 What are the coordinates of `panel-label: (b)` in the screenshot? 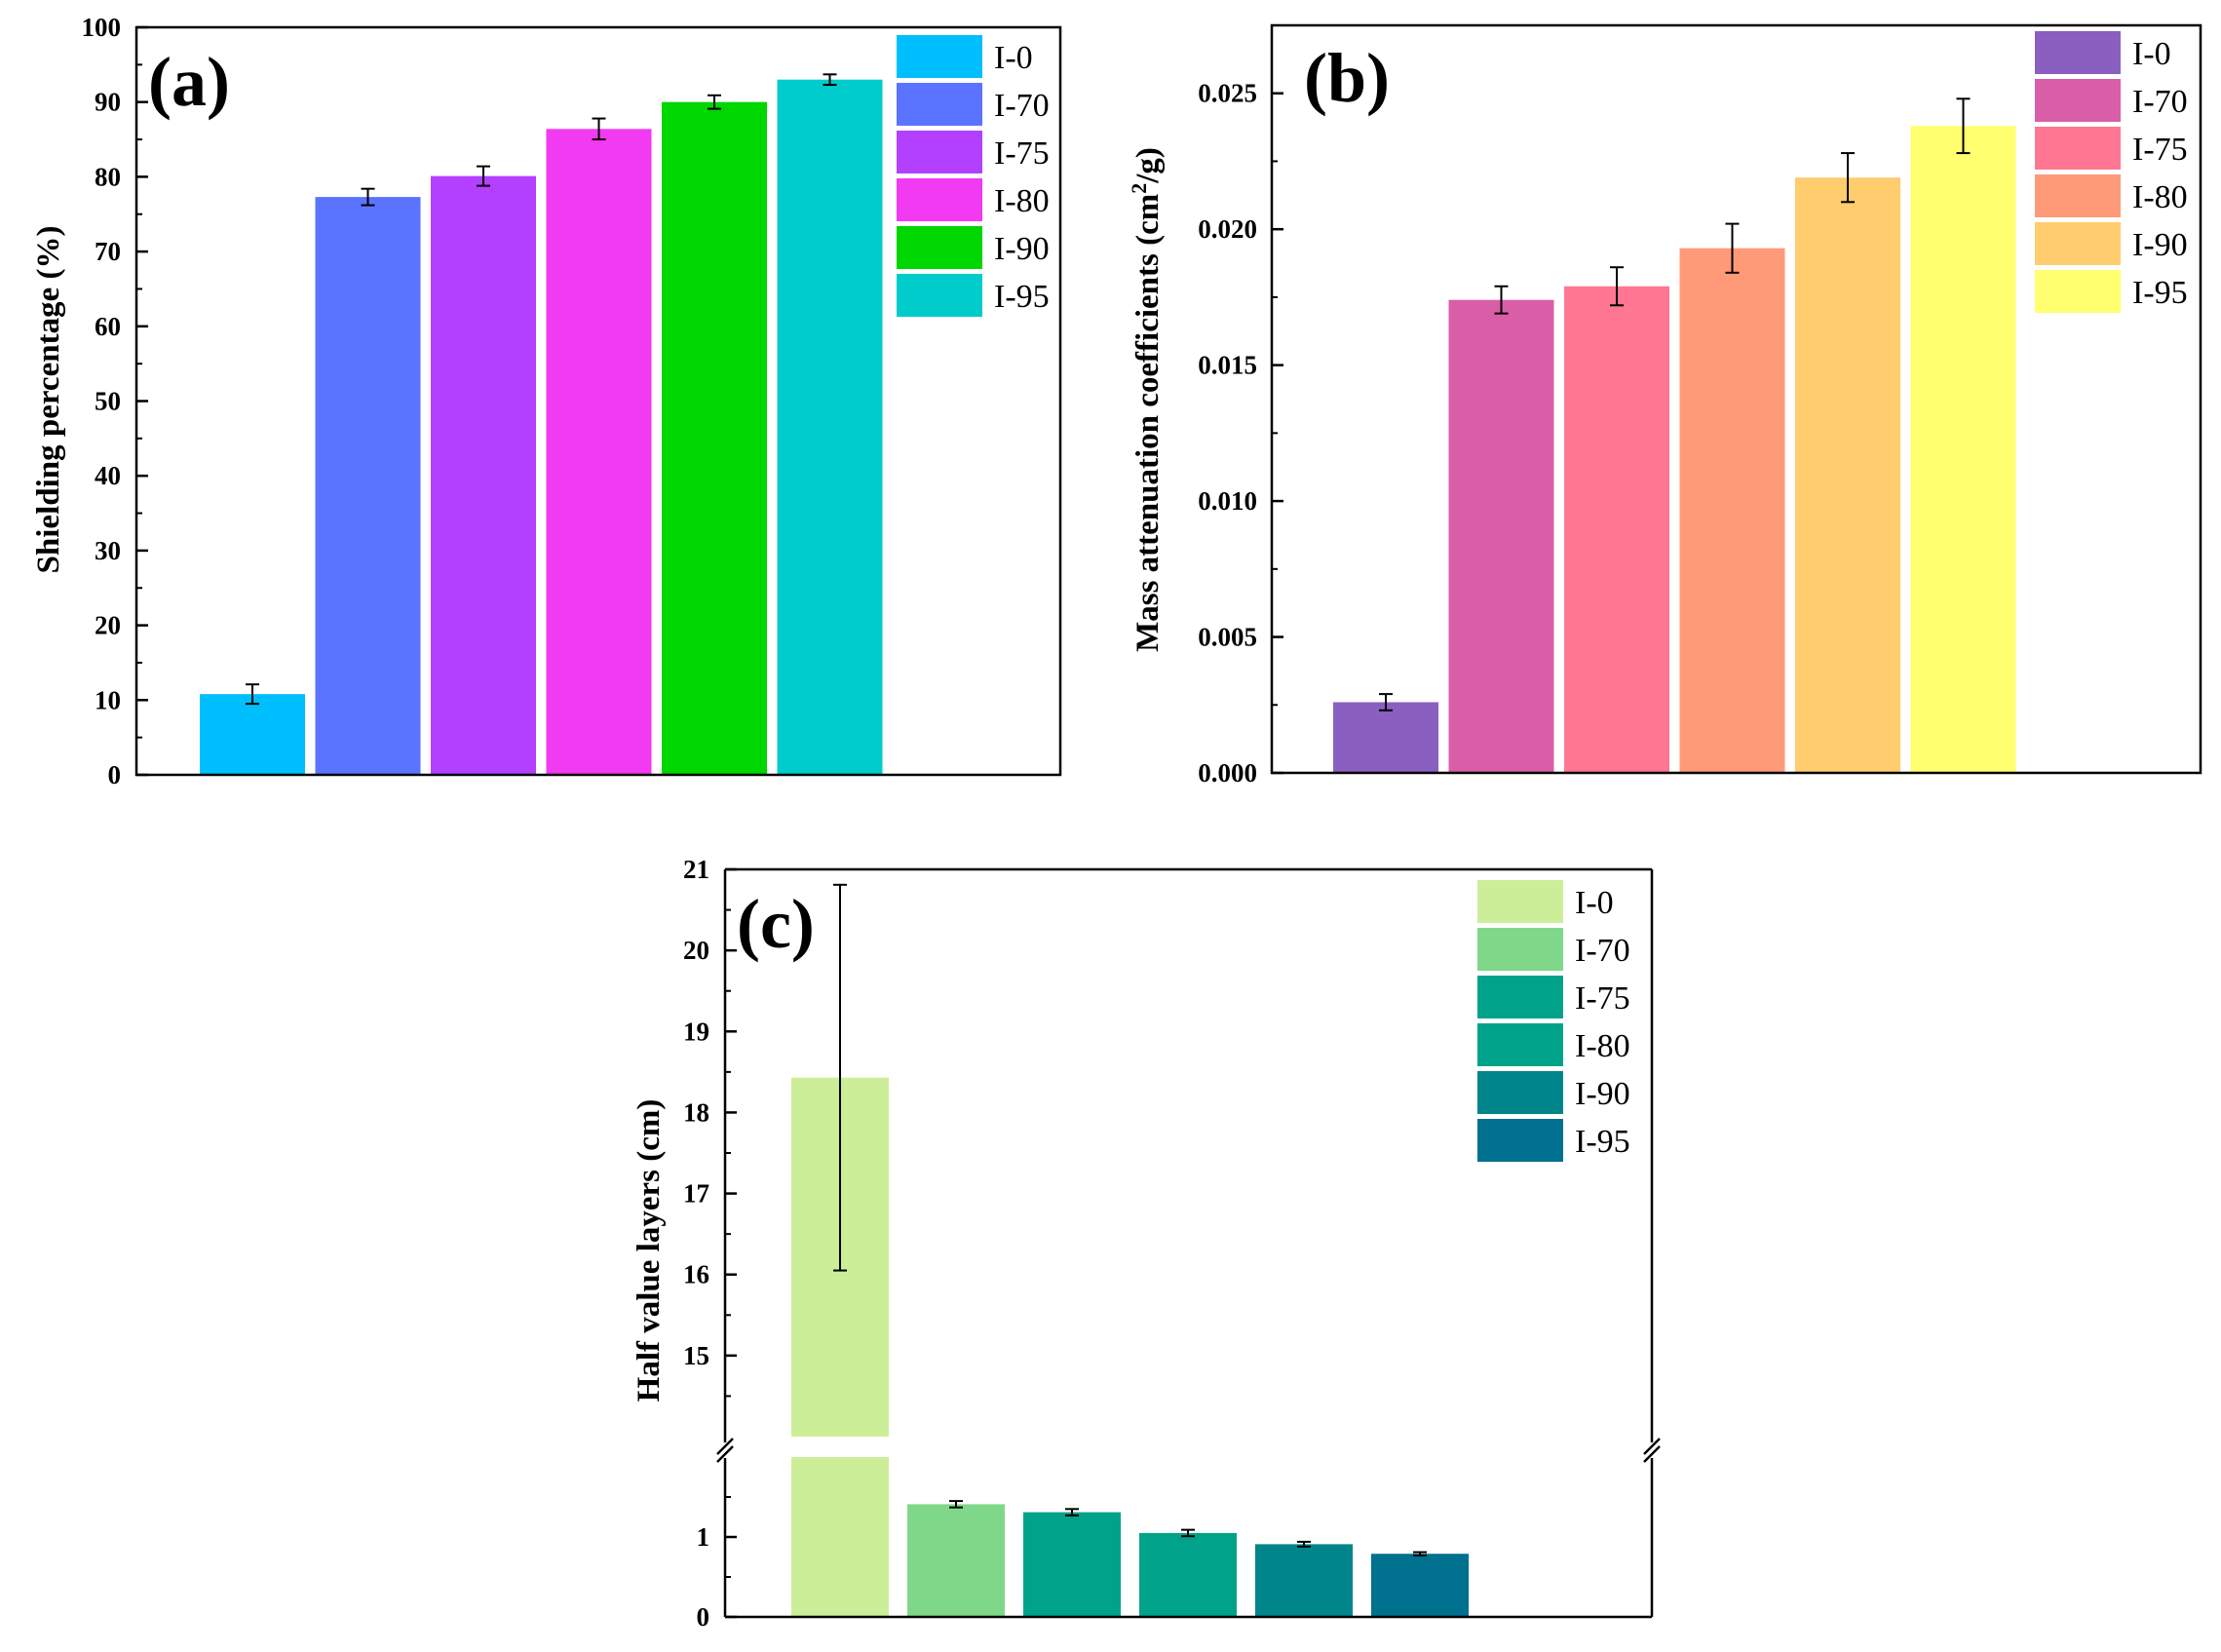 It's located at (1347, 78).